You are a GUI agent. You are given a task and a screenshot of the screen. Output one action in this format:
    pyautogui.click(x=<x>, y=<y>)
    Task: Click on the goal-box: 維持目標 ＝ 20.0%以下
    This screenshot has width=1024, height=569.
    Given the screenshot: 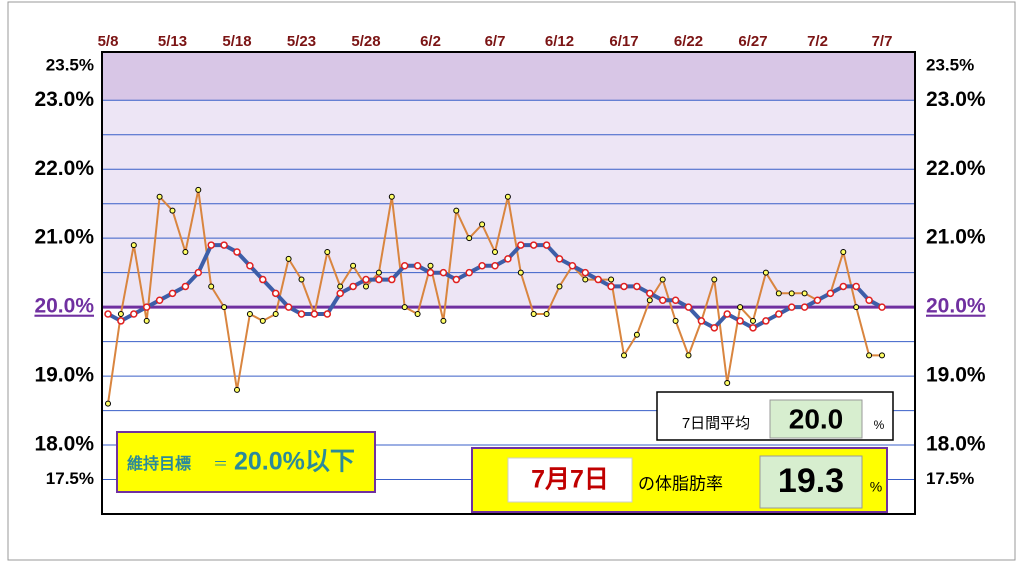 What is the action you would take?
    pyautogui.click(x=246, y=462)
    